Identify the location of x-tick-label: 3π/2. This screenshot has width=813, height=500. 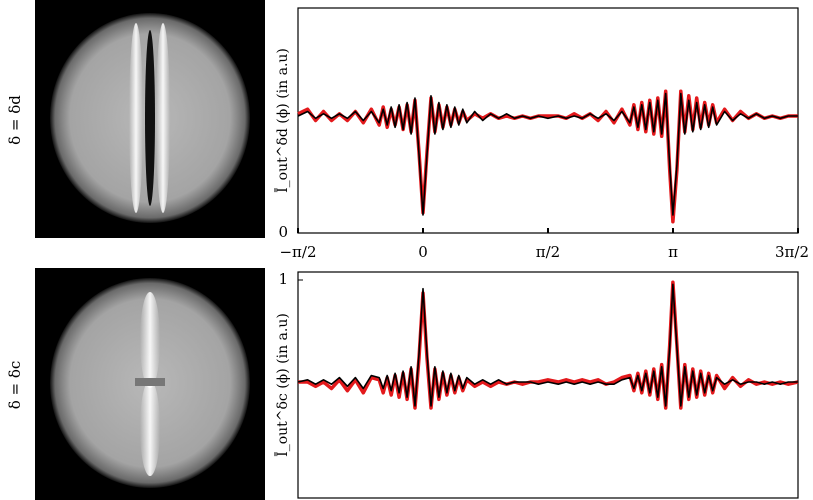
(792, 252).